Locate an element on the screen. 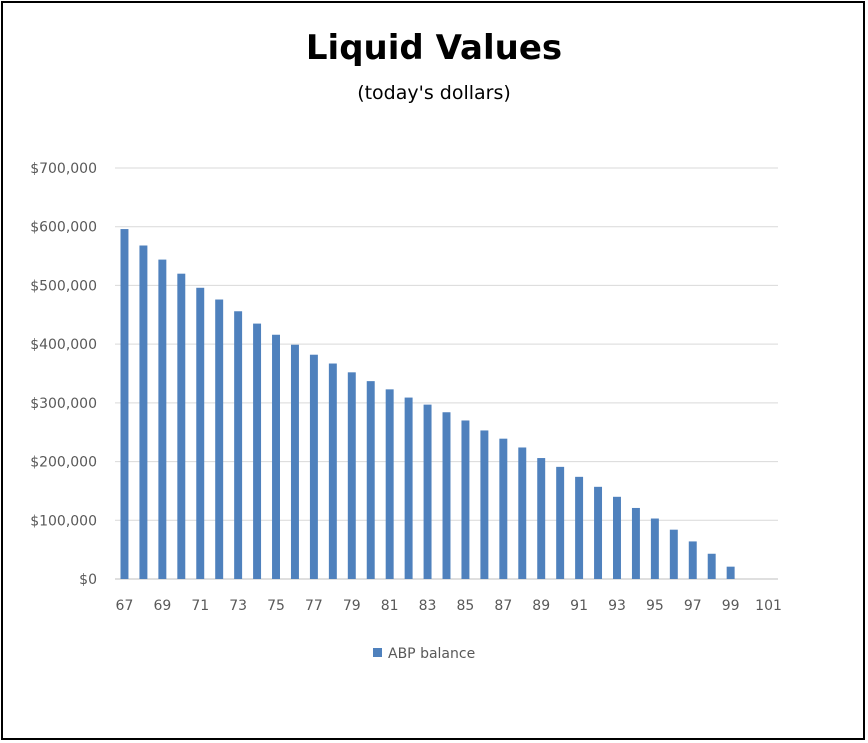 The height and width of the screenshot is (743, 868). legend: ABP balance is located at coordinates (424, 654).